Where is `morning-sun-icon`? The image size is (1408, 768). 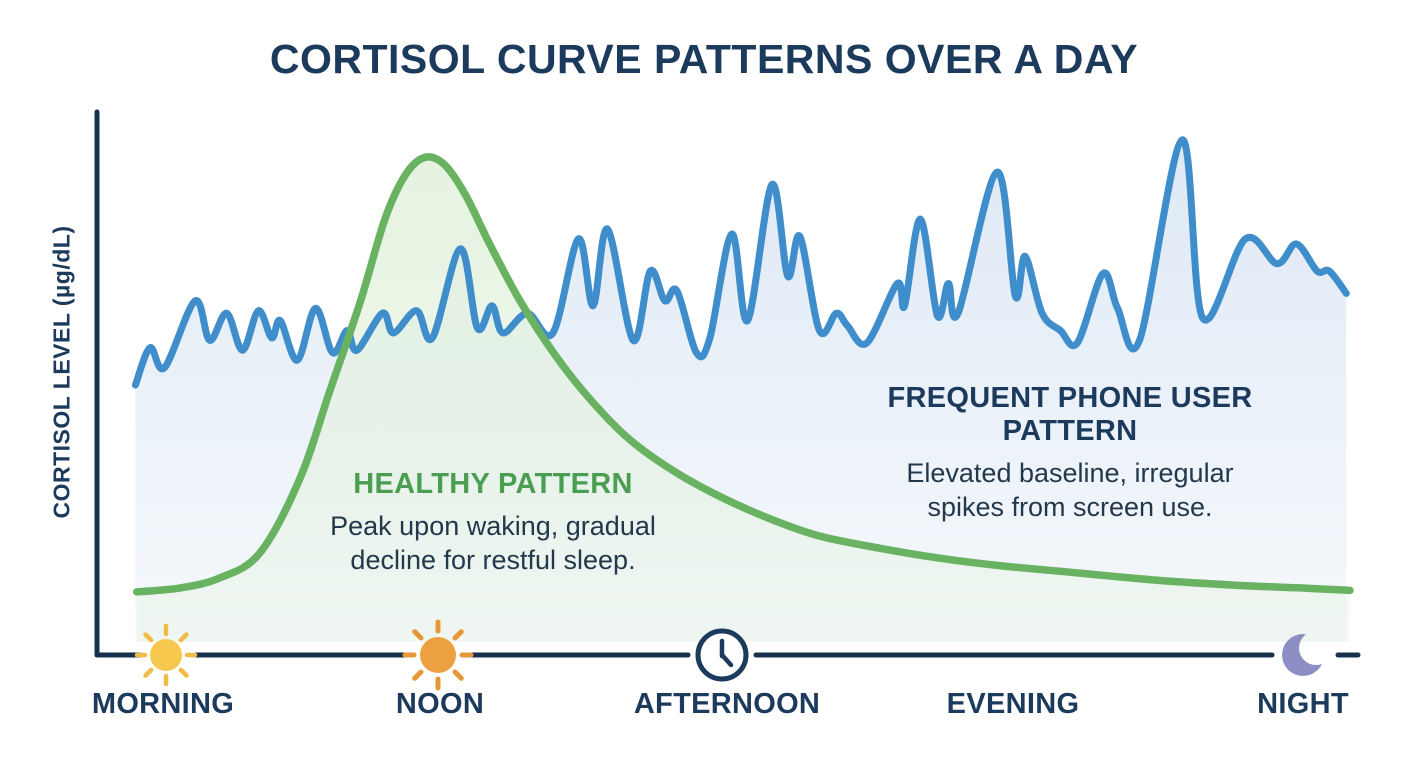 morning-sun-icon is located at coordinates (166, 655).